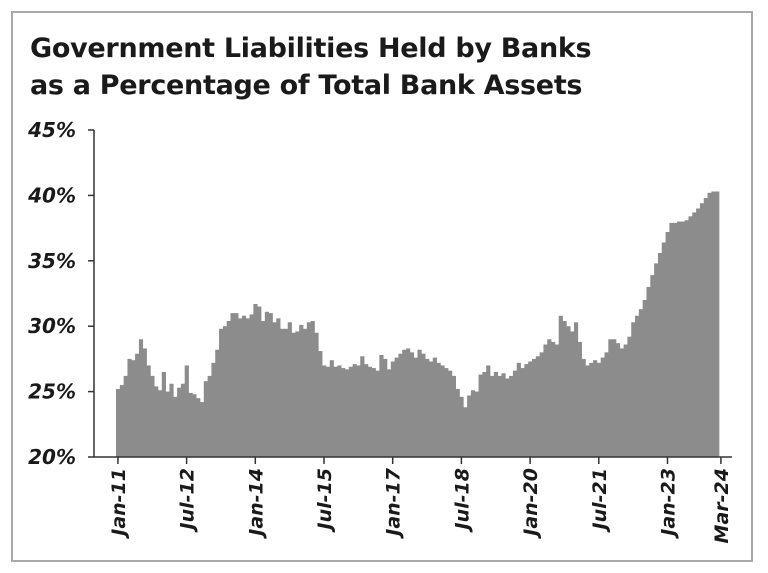  What do you see at coordinates (325, 500) in the screenshot?
I see `x-tick-label: Jul-15` at bounding box center [325, 500].